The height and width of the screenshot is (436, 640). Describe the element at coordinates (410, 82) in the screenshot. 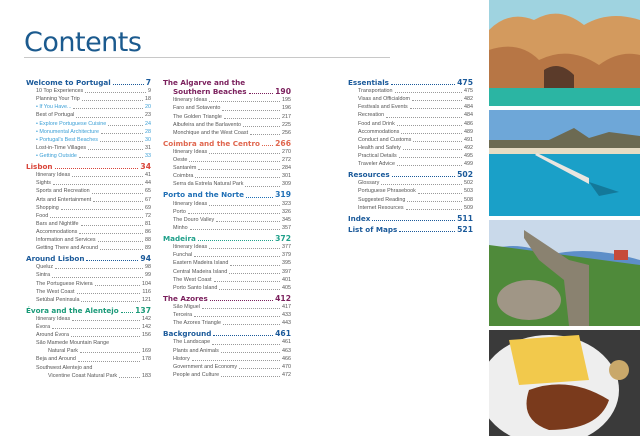

I see `section-heading: Essentials 475` at that location.